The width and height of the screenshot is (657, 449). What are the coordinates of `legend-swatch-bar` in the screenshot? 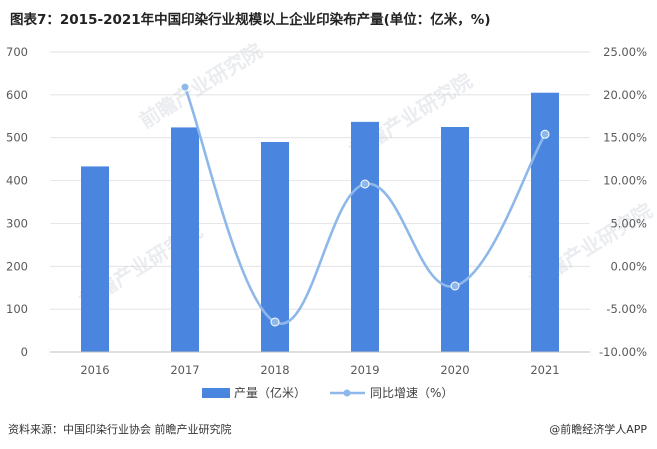 It's located at (216, 393).